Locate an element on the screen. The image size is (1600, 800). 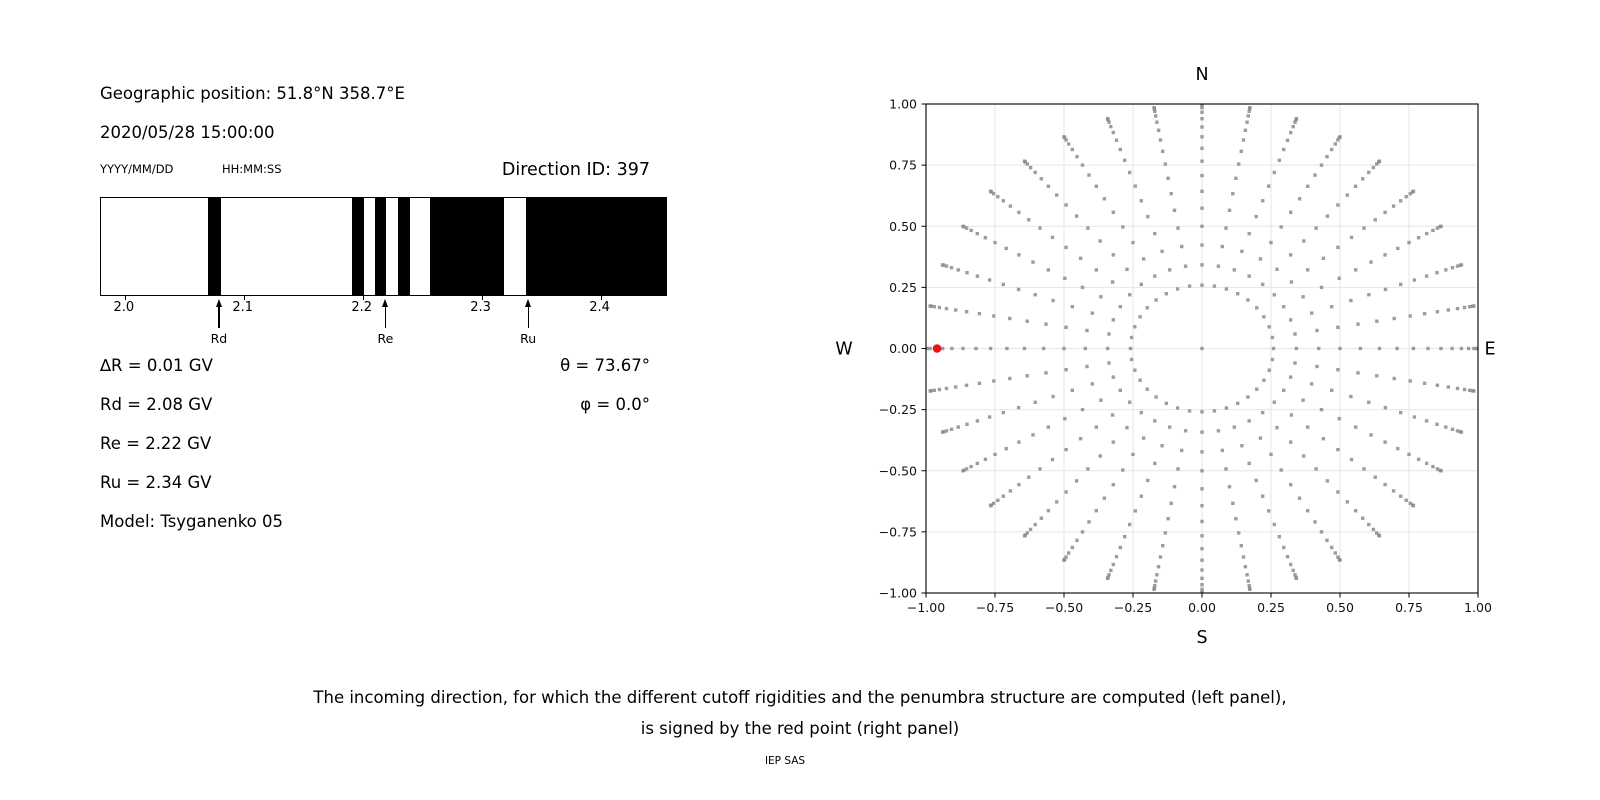
cutoff-arrow-label: Re is located at coordinates (385, 338).